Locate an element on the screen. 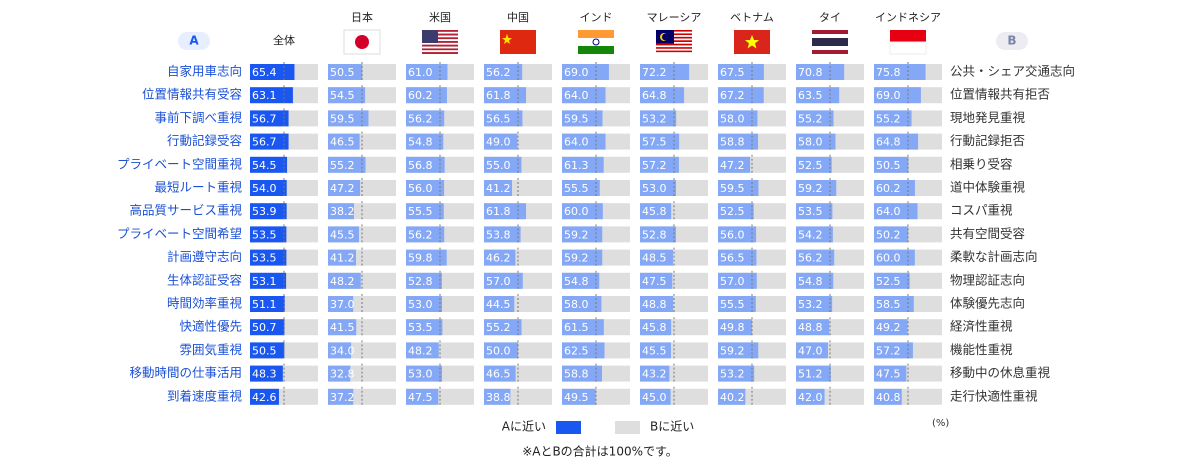 The width and height of the screenshot is (1200, 472). value-label: 43.2 is located at coordinates (654, 374).